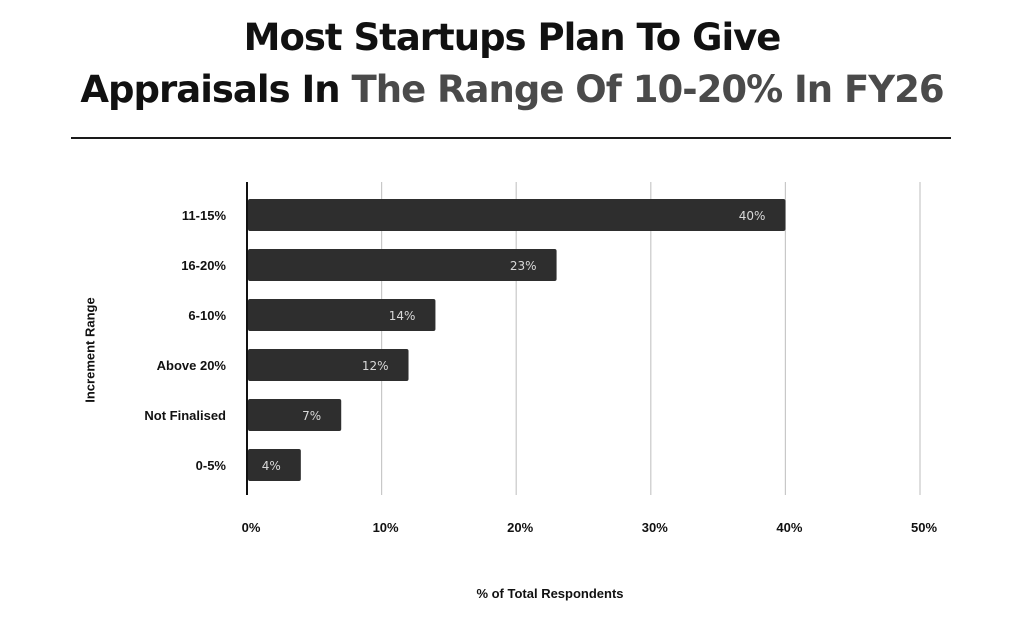  Describe the element at coordinates (375, 366) in the screenshot. I see `data-label: 12%` at that location.